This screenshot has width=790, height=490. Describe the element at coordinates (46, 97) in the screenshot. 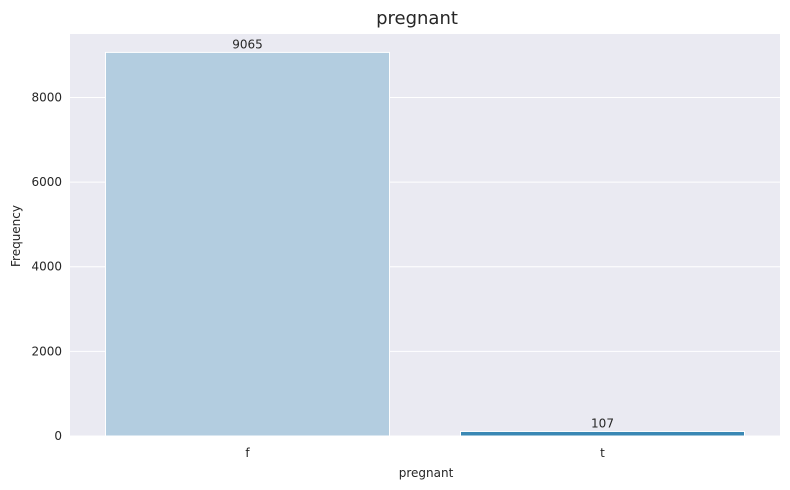

I see `y-tick-label: 8000` at that location.